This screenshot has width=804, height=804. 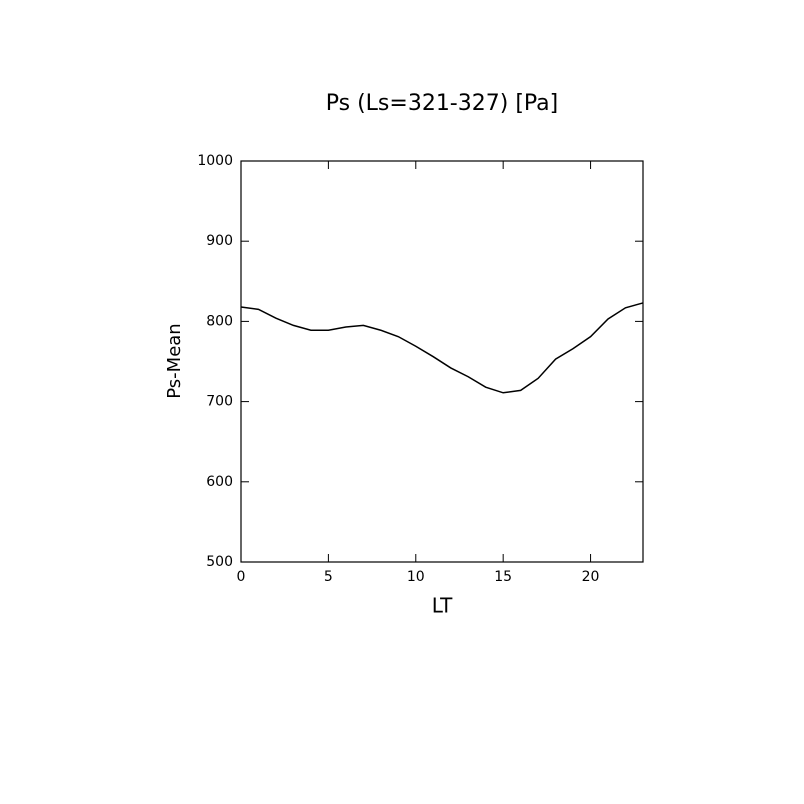 What do you see at coordinates (442, 348) in the screenshot?
I see `data-line` at bounding box center [442, 348].